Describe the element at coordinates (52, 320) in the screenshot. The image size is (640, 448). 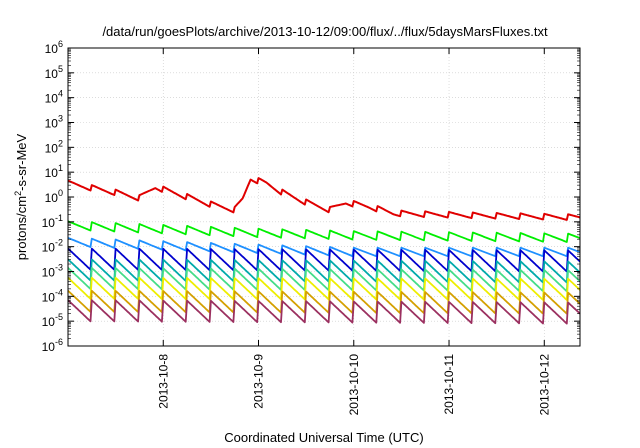
I see `y-tick-label: 10⁻⁵` at that location.